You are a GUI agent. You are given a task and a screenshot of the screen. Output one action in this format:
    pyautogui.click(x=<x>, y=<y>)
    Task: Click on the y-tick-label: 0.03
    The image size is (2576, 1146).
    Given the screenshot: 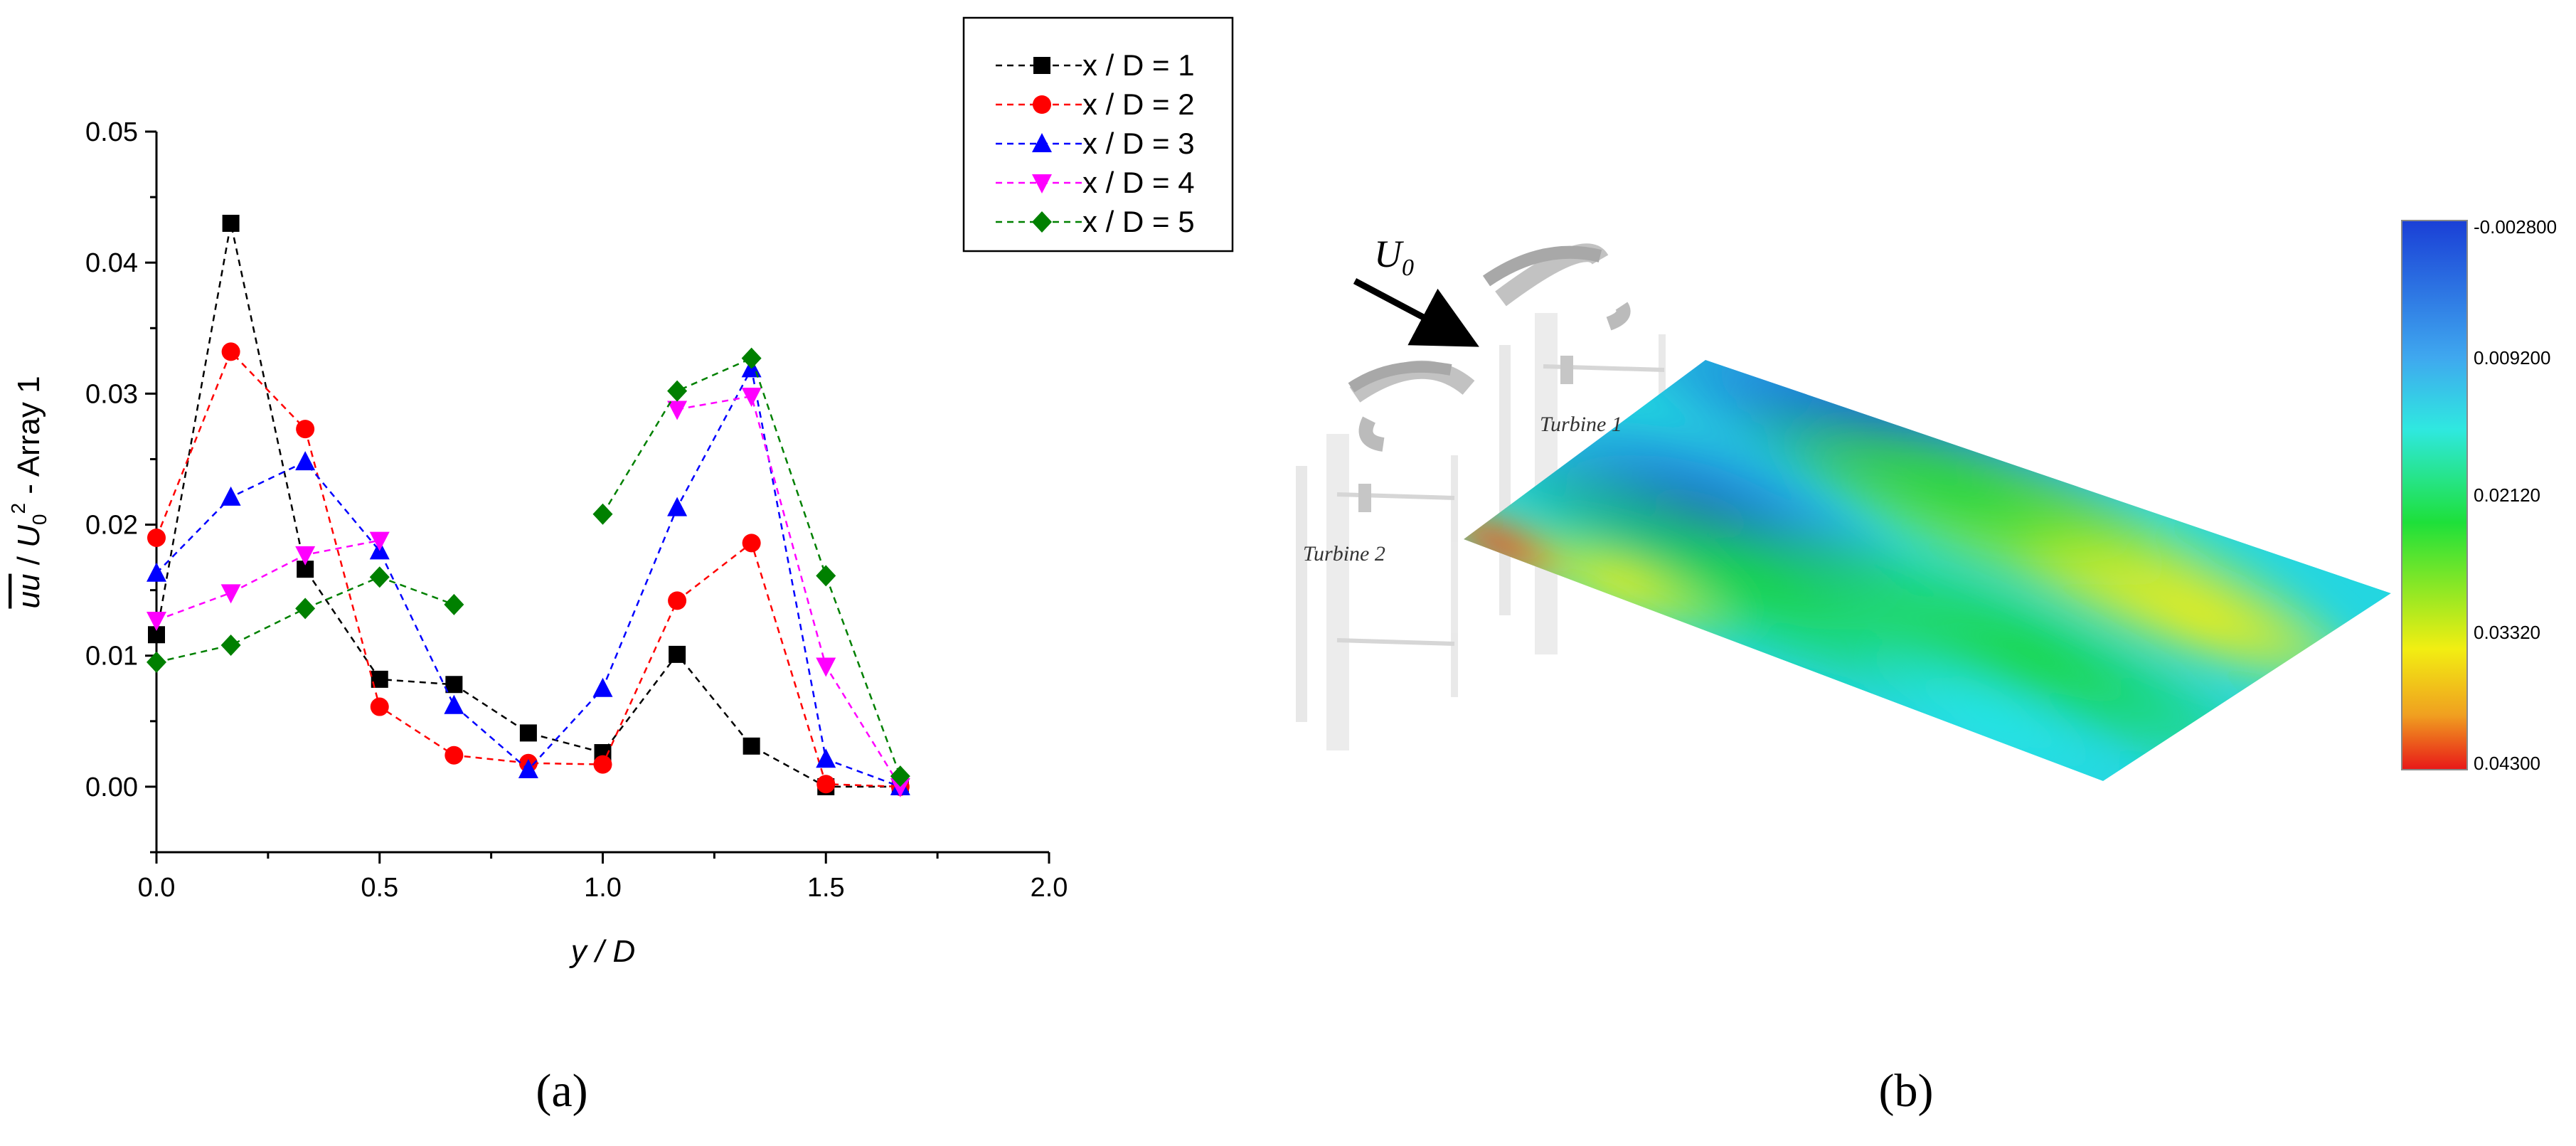 What is the action you would take?
    pyautogui.click(x=111, y=394)
    